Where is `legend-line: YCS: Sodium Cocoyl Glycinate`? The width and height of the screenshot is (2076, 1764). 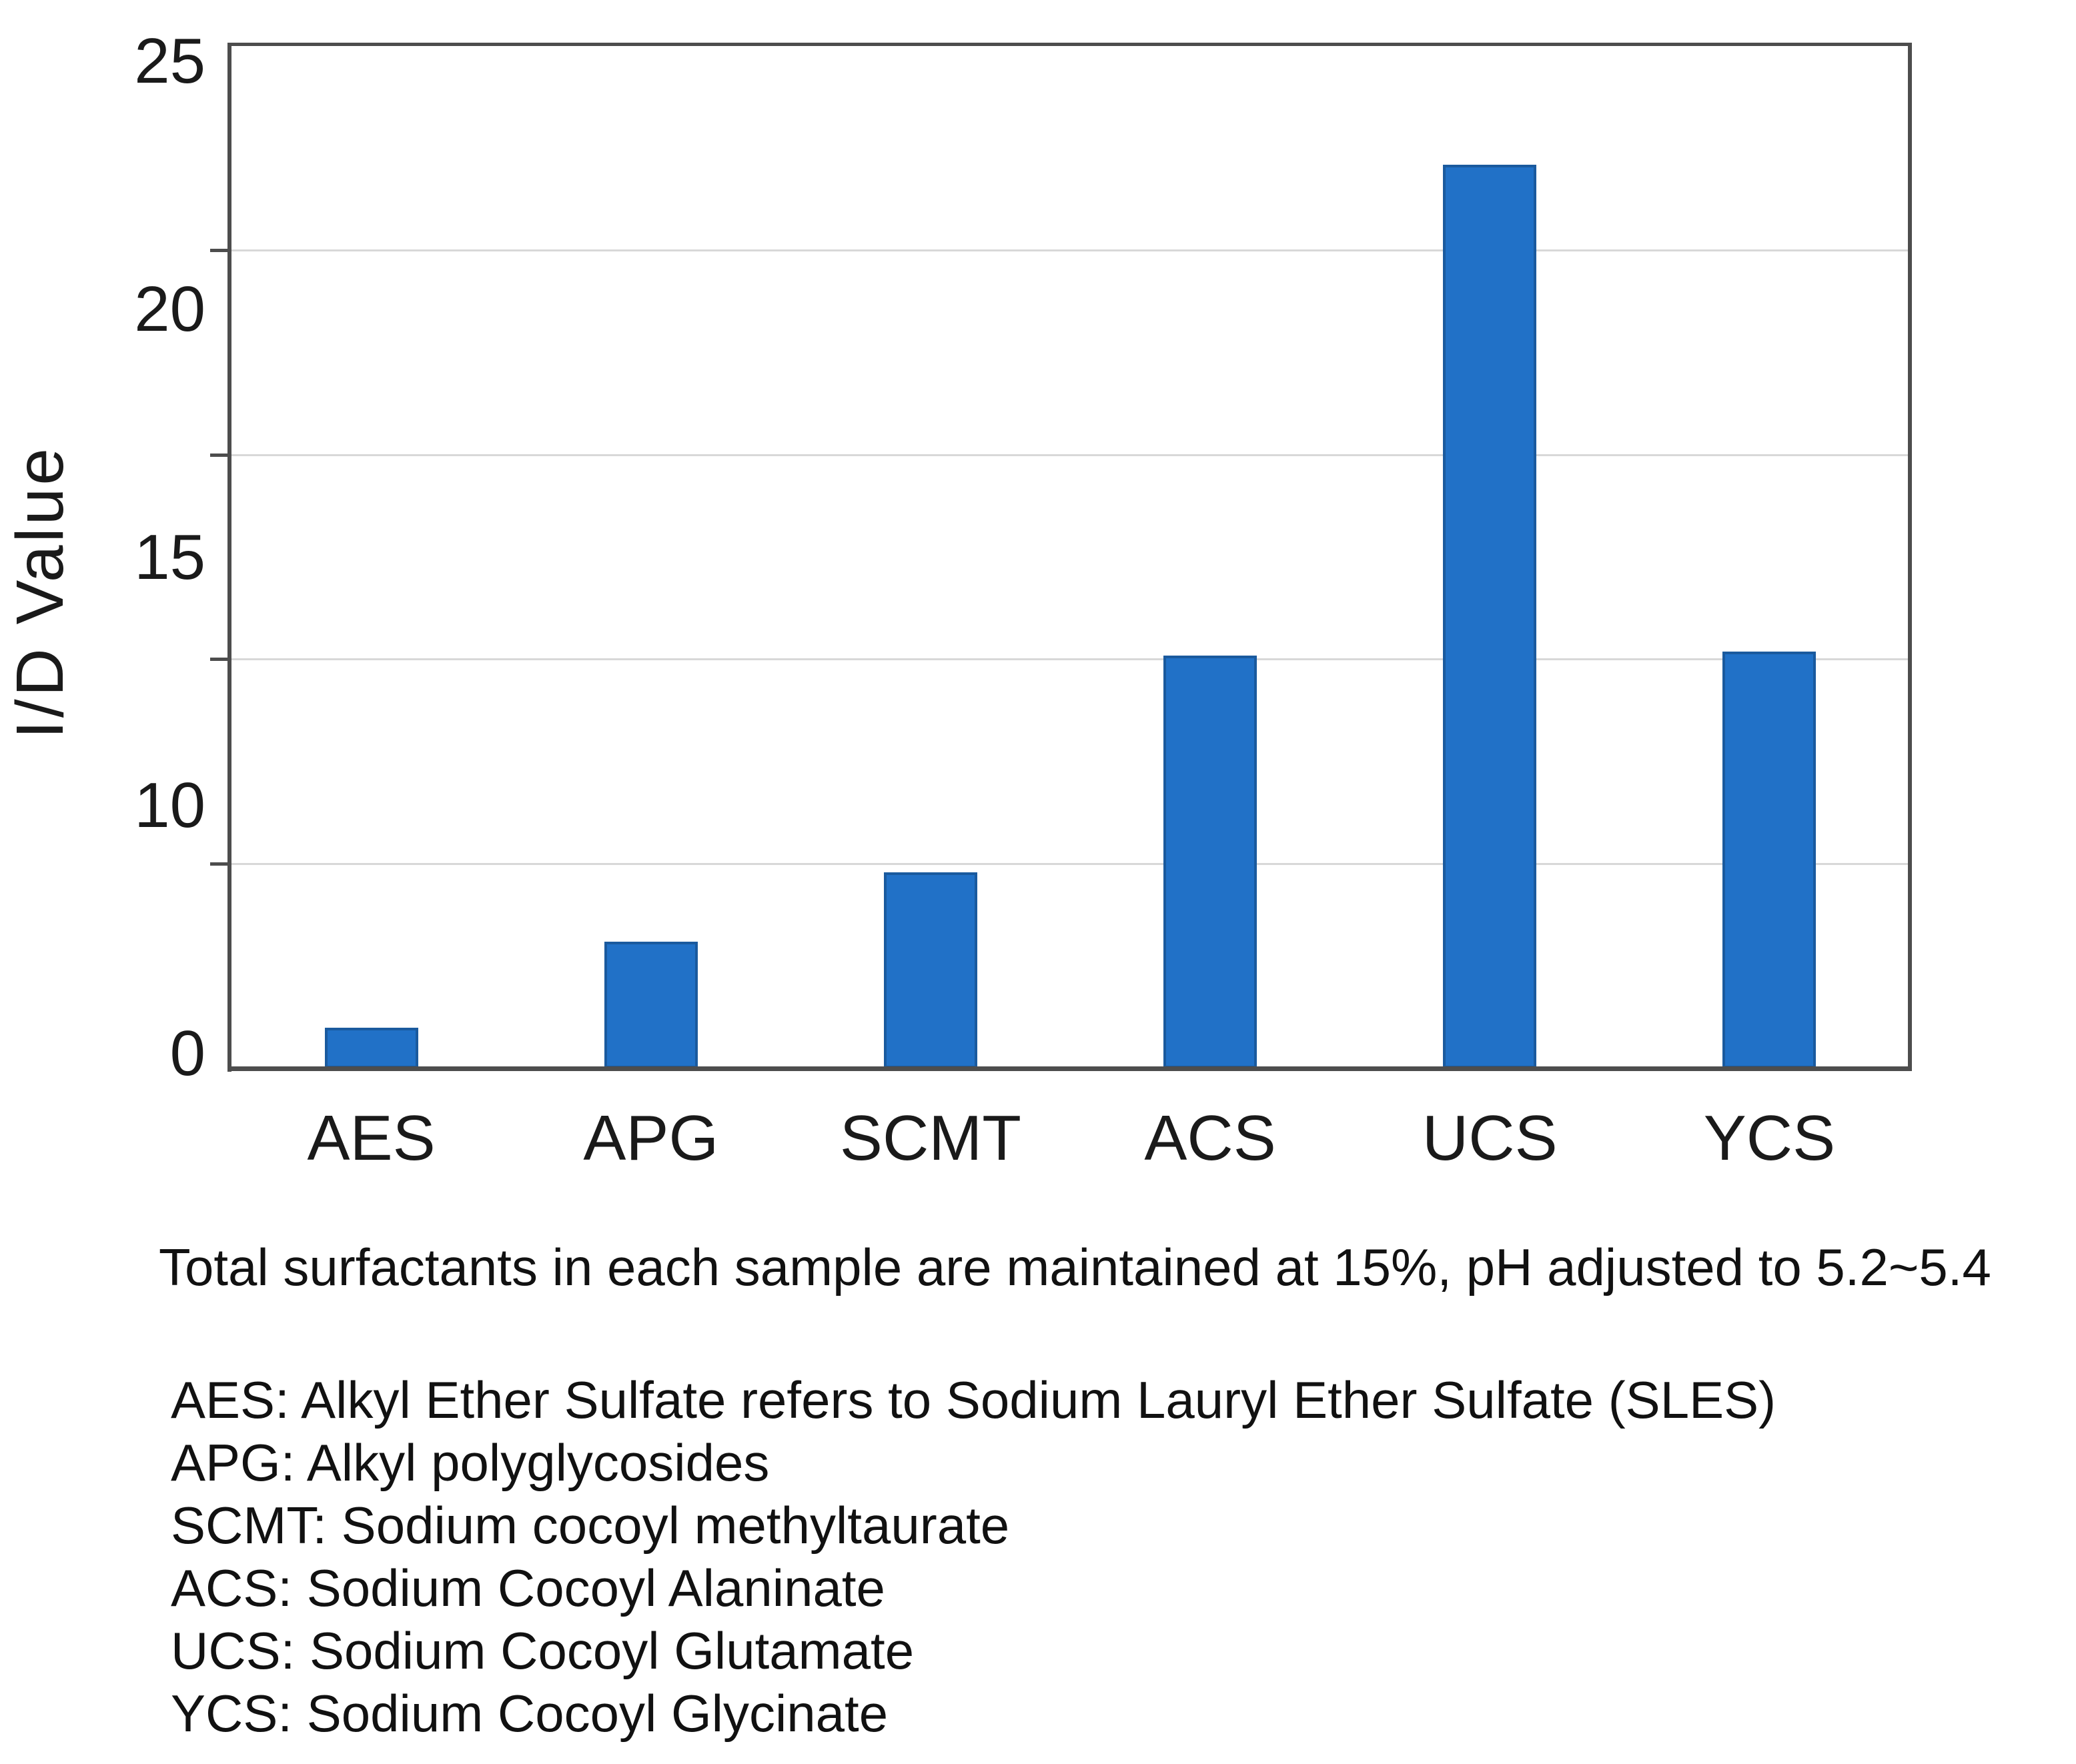 legend-line: YCS: Sodium Cocoyl Glycinate is located at coordinates (530, 1713).